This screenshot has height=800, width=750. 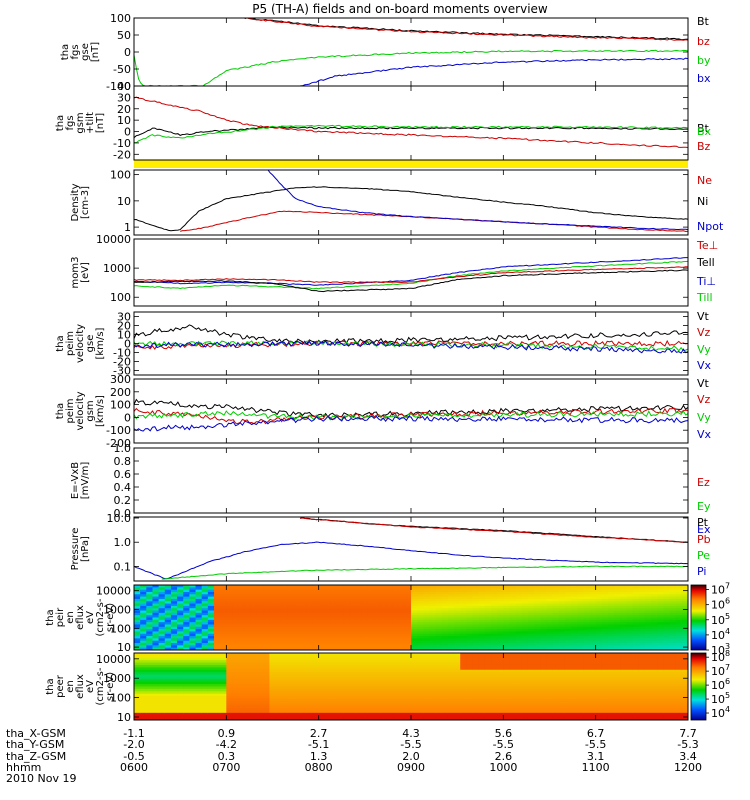 I want to click on y-axis-label: (cm2-s-, so click(x=100, y=617).